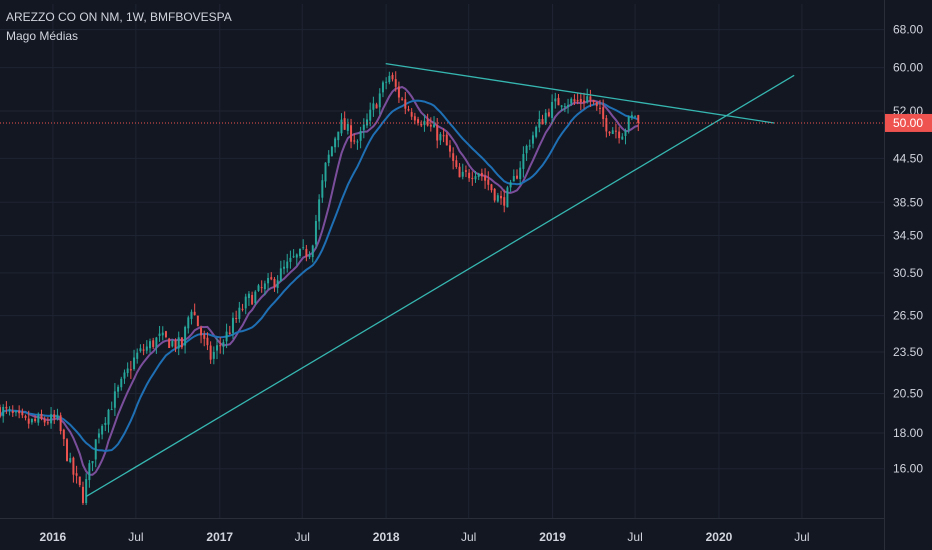 Image resolution: width=932 pixels, height=550 pixels. I want to click on y-tick-label: 20.50, so click(908, 393).